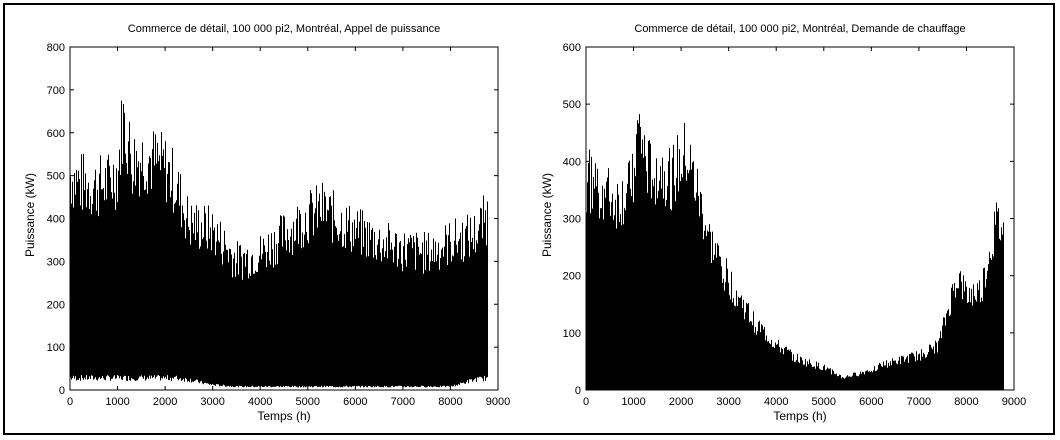 This screenshot has width=1060, height=440. Describe the element at coordinates (56, 48) in the screenshot. I see `y-tick-label: 800` at that location.